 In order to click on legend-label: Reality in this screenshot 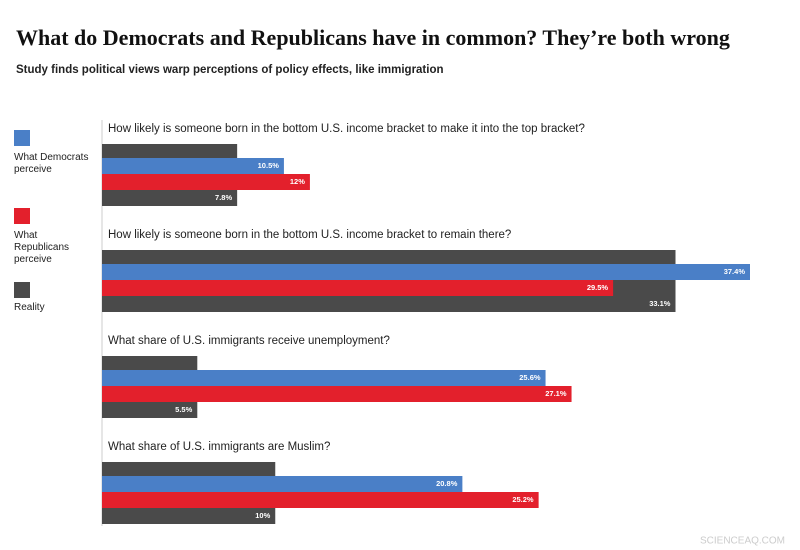, I will do `click(29, 307)`.